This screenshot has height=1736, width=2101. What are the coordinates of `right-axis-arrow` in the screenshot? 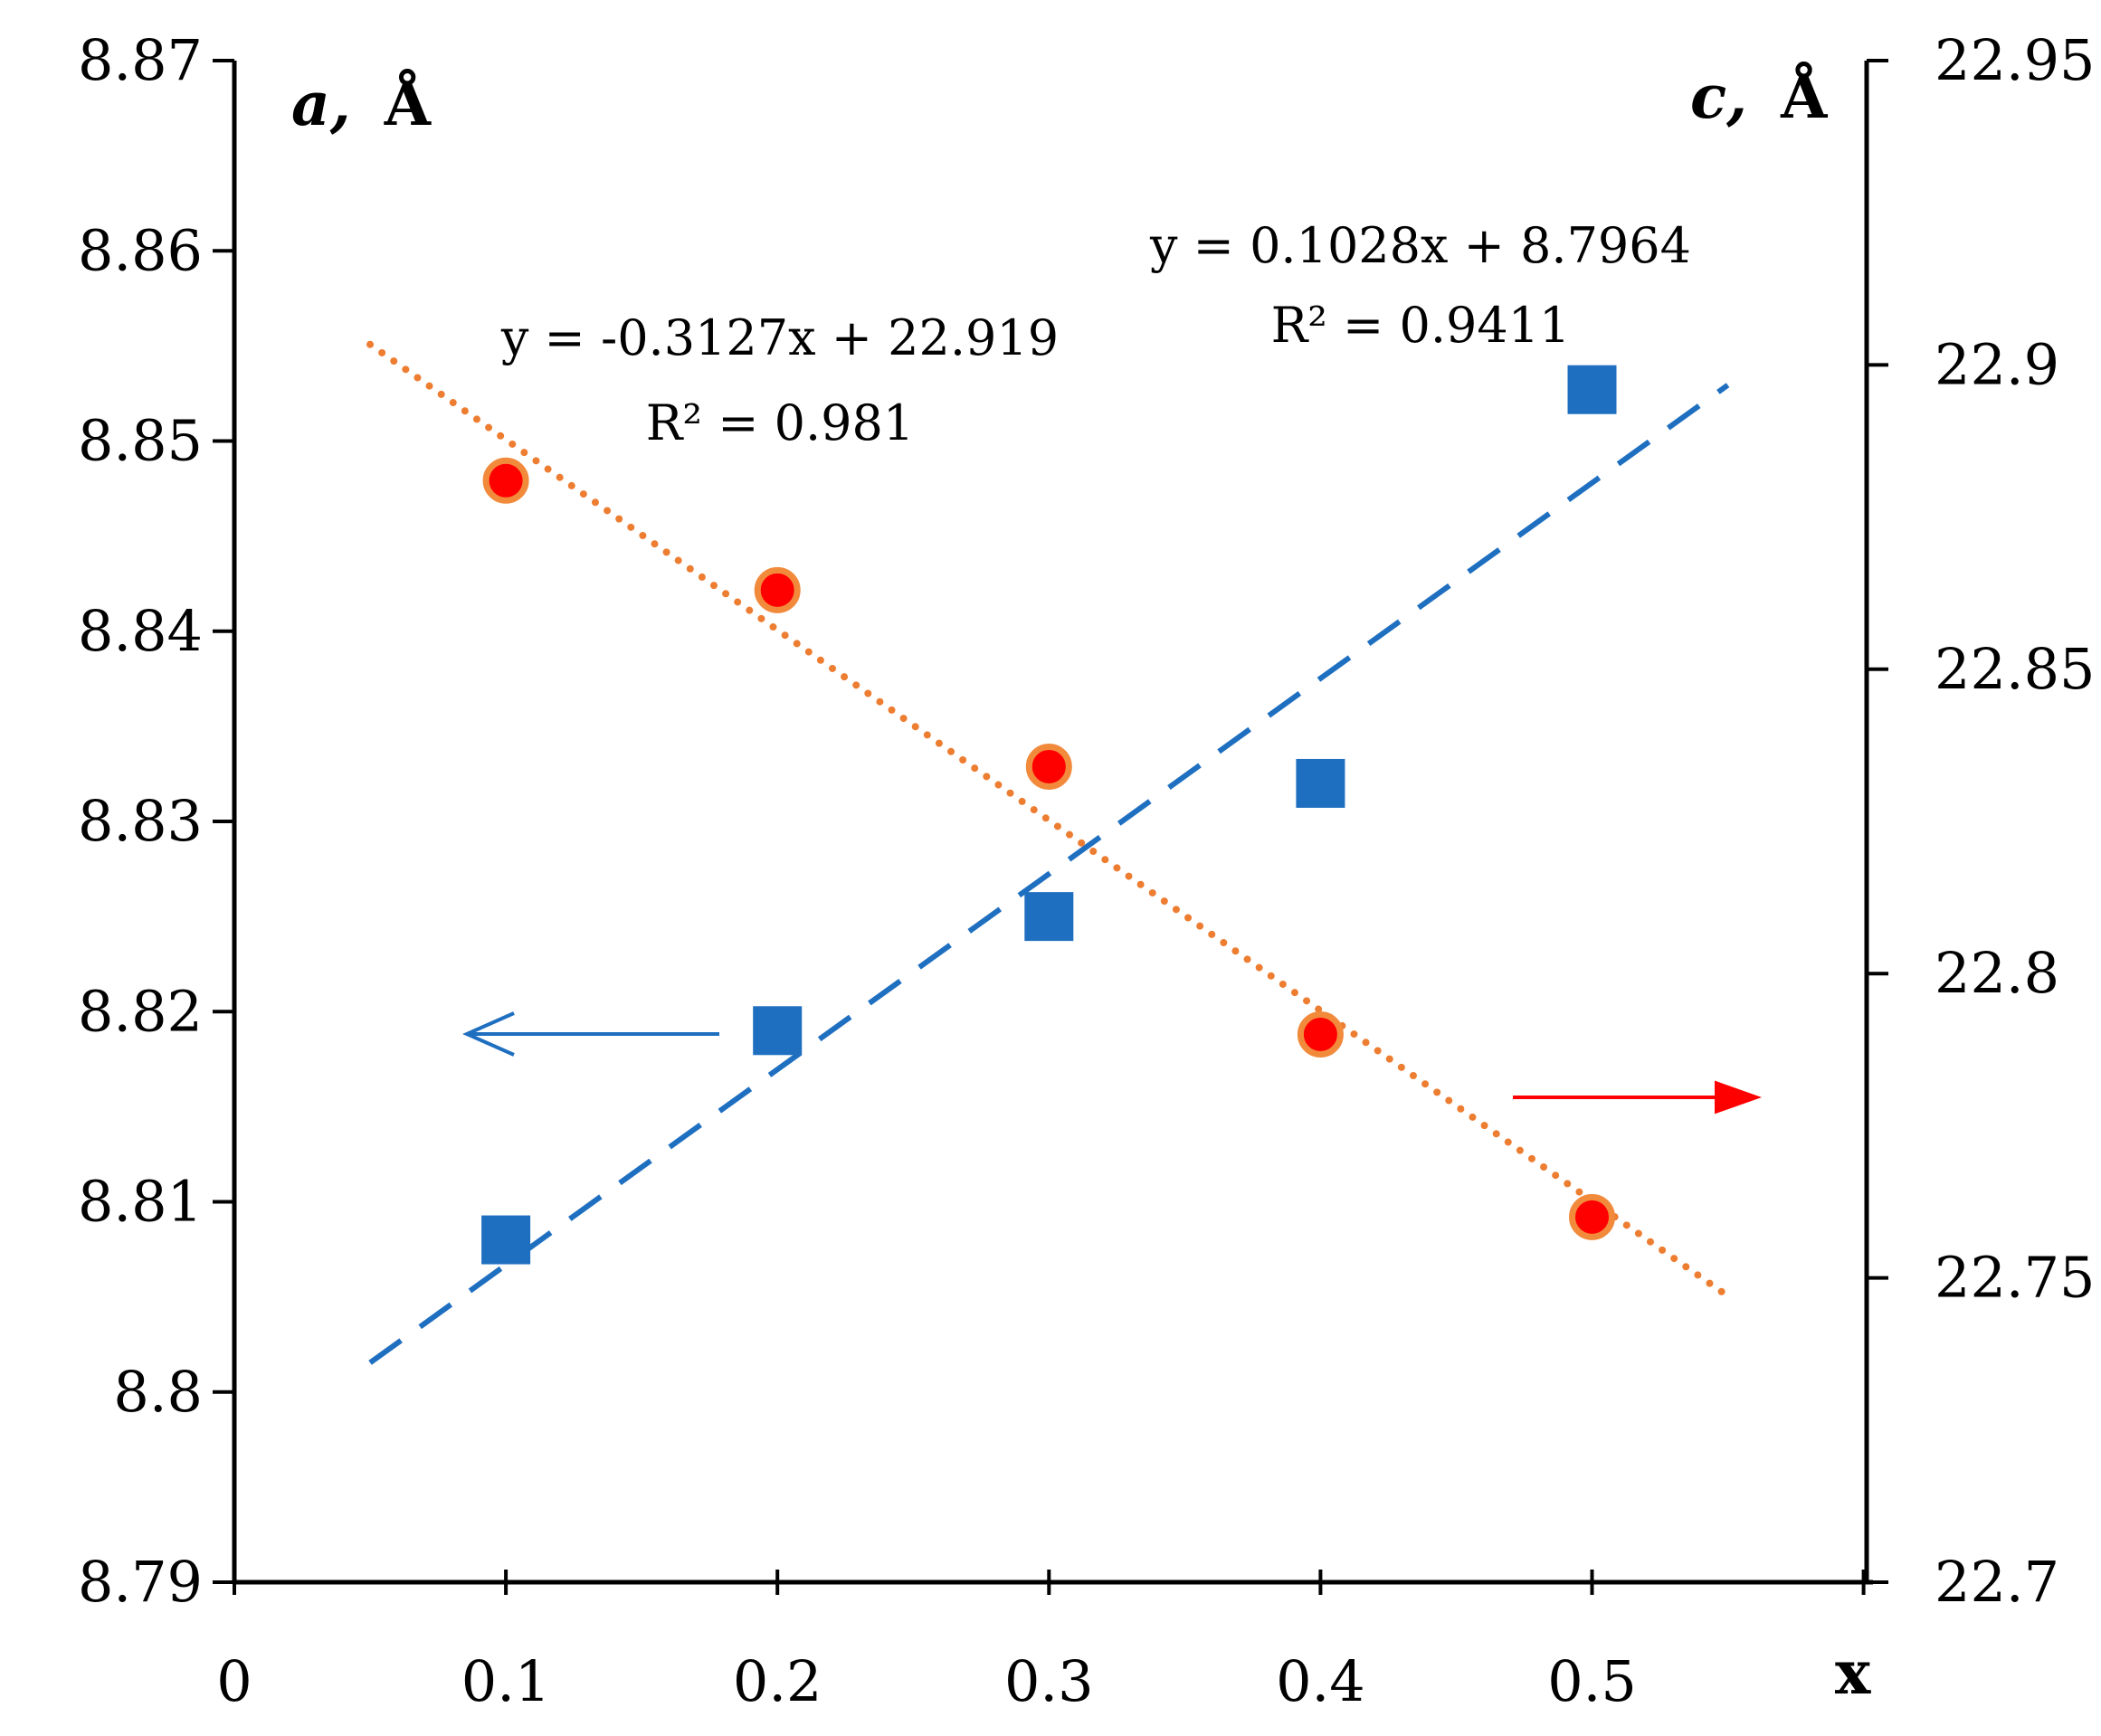 It's located at (1637, 1097).